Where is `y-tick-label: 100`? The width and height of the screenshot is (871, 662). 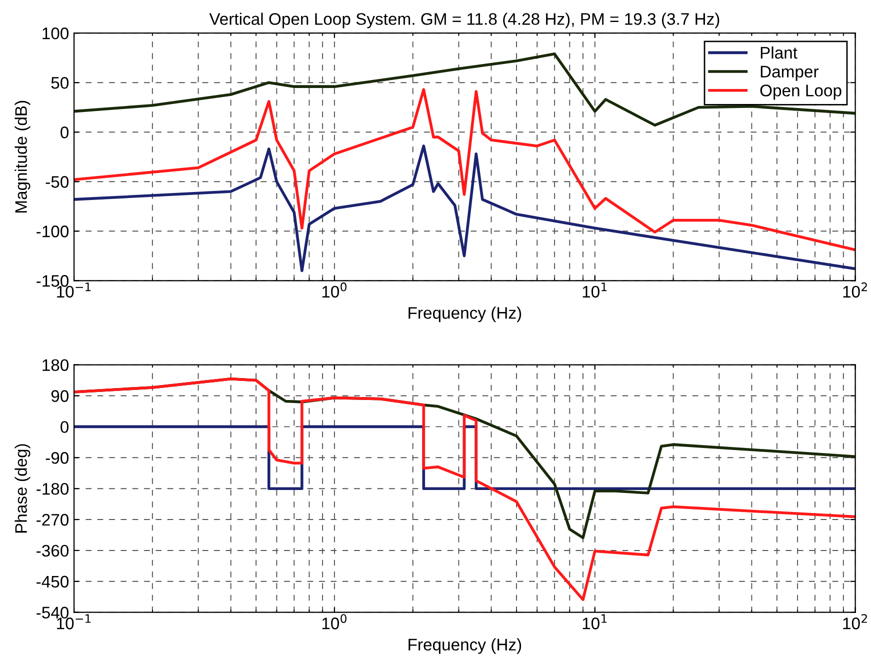 y-tick-label: 100 is located at coordinates (55, 34).